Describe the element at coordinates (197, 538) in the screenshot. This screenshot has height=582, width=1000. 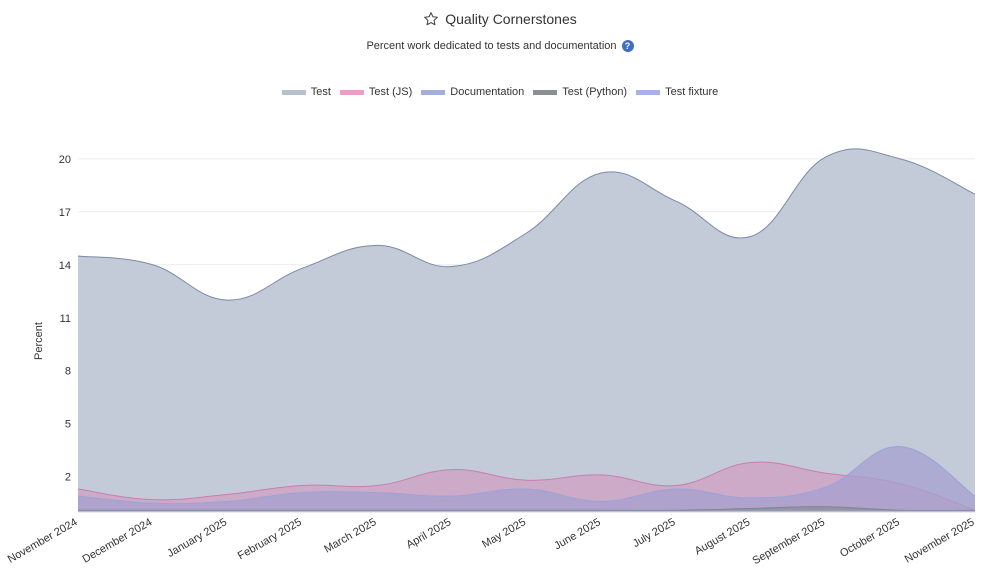
I see `x-tick-label: January 2025` at that location.